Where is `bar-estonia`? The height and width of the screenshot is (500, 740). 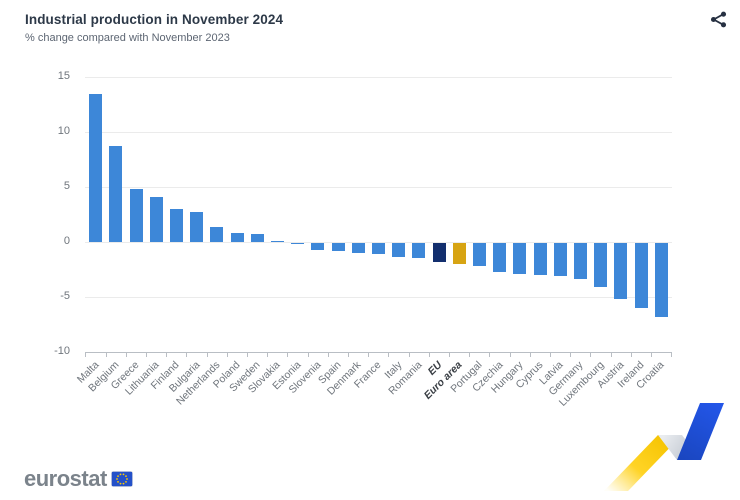
bar-estonia is located at coordinates (298, 244).